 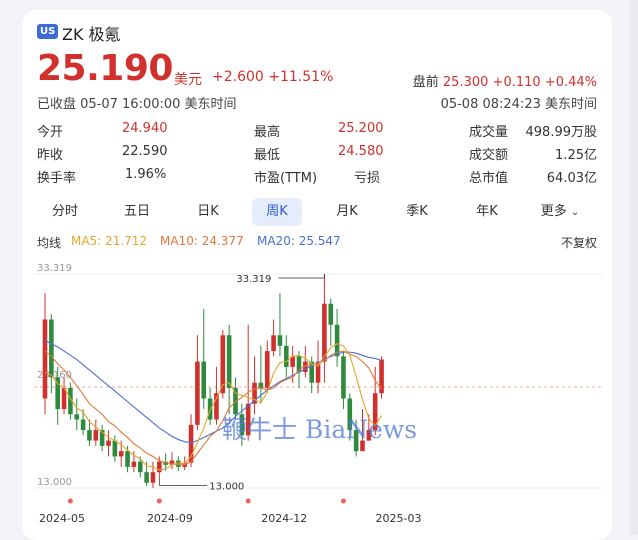 What do you see at coordinates (367, 178) in the screenshot?
I see `stat-value-pe: 亏损` at bounding box center [367, 178].